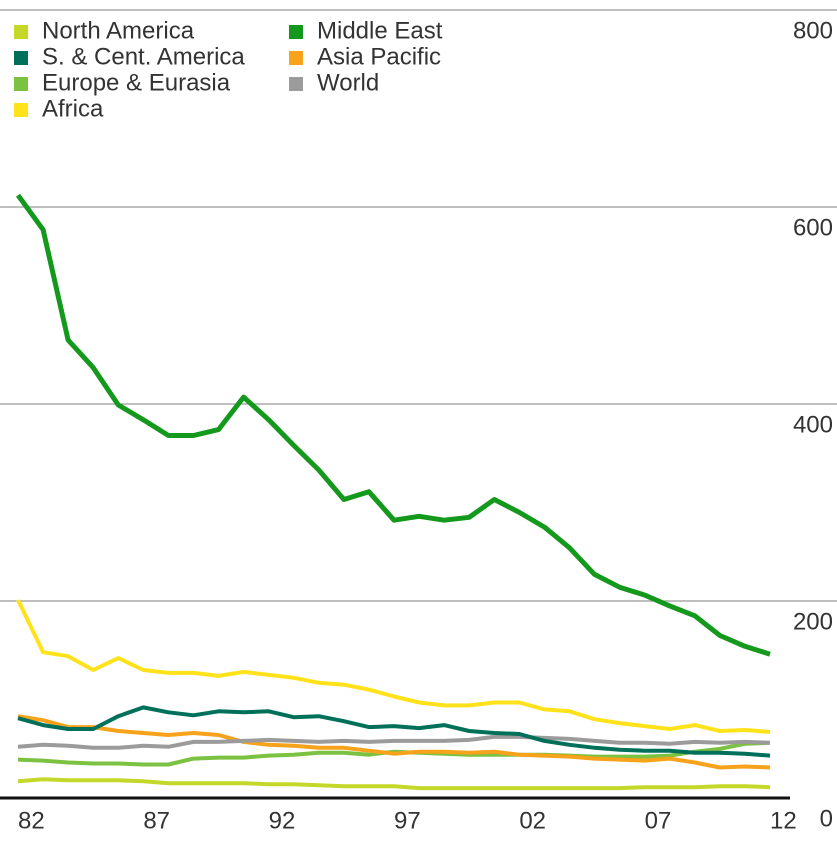  What do you see at coordinates (73, 108) in the screenshot?
I see `legend-label: Africa` at bounding box center [73, 108].